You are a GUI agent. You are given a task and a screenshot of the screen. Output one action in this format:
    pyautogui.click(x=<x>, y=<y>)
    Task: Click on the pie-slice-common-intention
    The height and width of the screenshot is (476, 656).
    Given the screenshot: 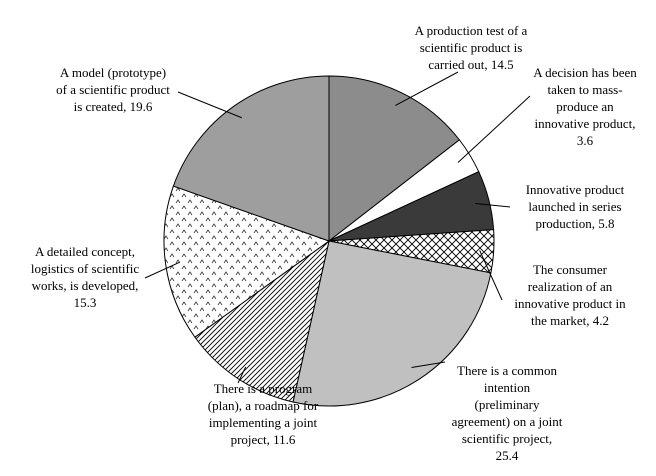 What is the action you would take?
    pyautogui.click(x=392, y=323)
    